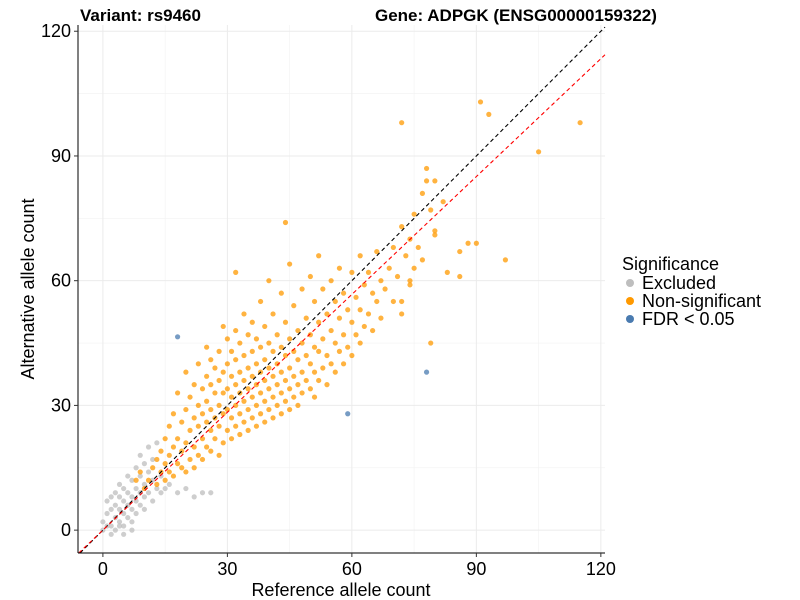 The image size is (800, 600). I want to click on legend-swatch, so click(630, 319).